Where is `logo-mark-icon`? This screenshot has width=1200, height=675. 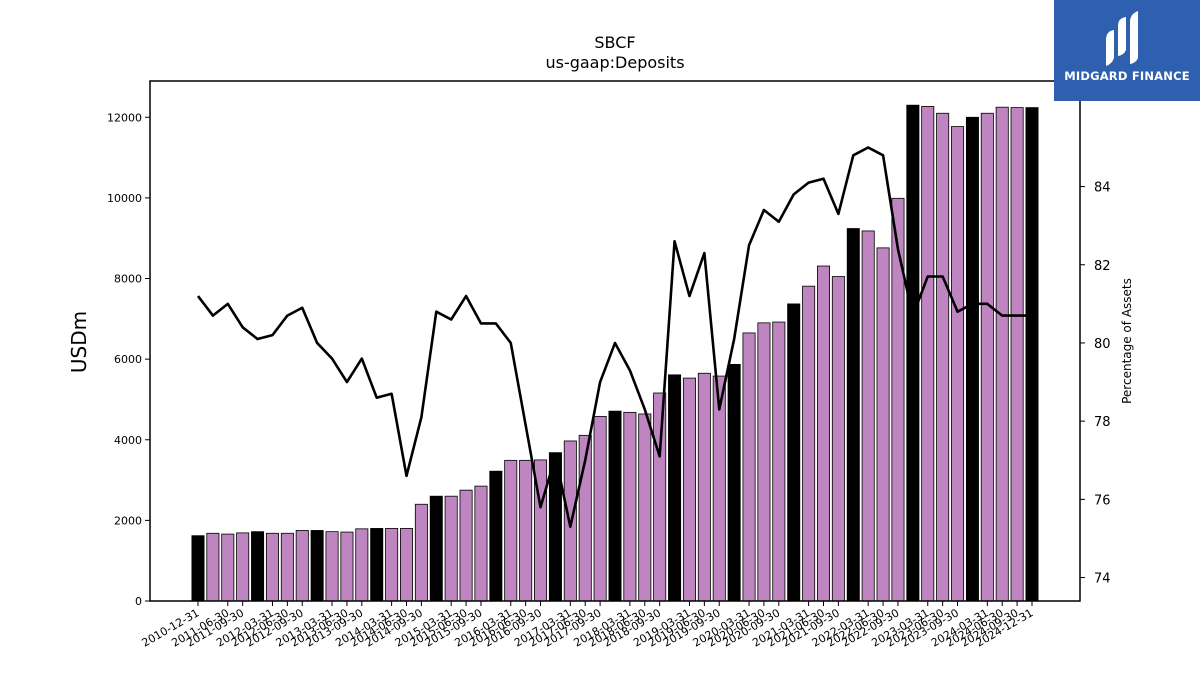
logo-mark-icon is located at coordinates (1122, 38).